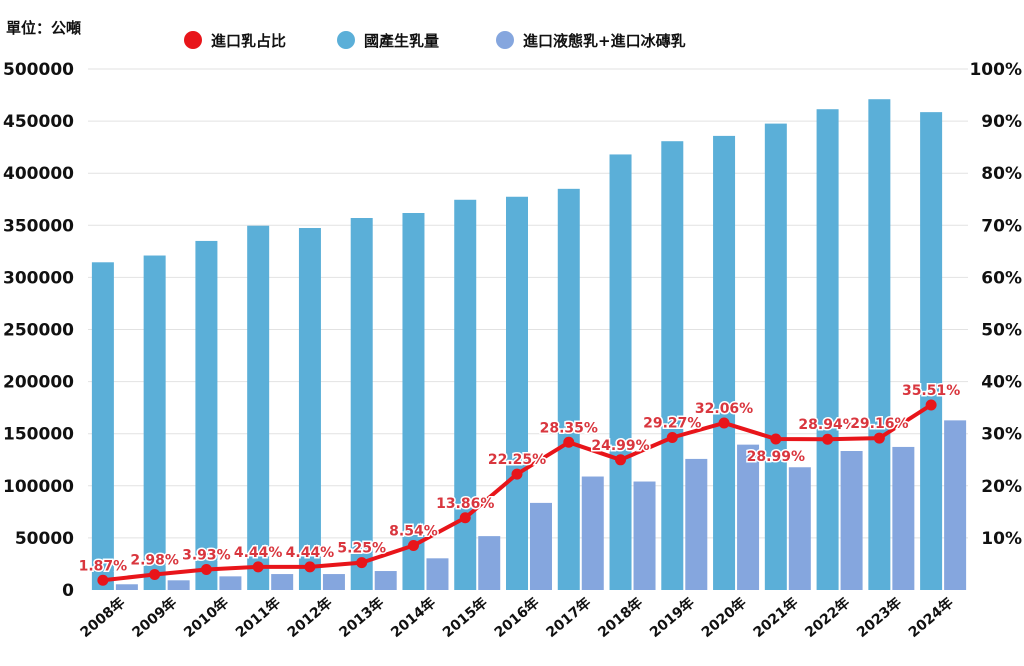 Image resolution: width=1024 pixels, height=666 pixels. I want to click on legend-item-import-ratio: 進口乳占比, so click(235, 40).